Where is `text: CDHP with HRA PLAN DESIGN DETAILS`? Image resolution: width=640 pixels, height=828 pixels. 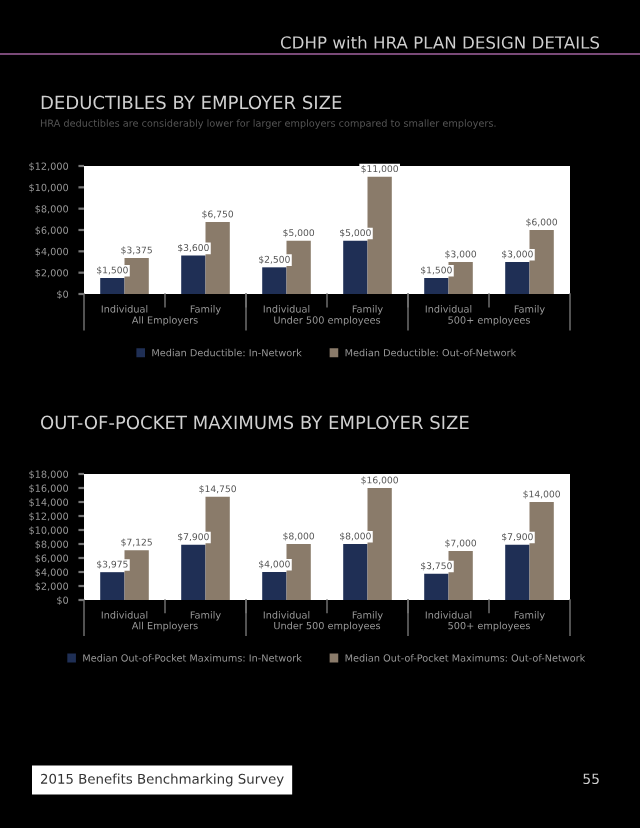
text: CDHP with HRA PLAN DESIGN DETAILS is located at coordinates (440, 42).